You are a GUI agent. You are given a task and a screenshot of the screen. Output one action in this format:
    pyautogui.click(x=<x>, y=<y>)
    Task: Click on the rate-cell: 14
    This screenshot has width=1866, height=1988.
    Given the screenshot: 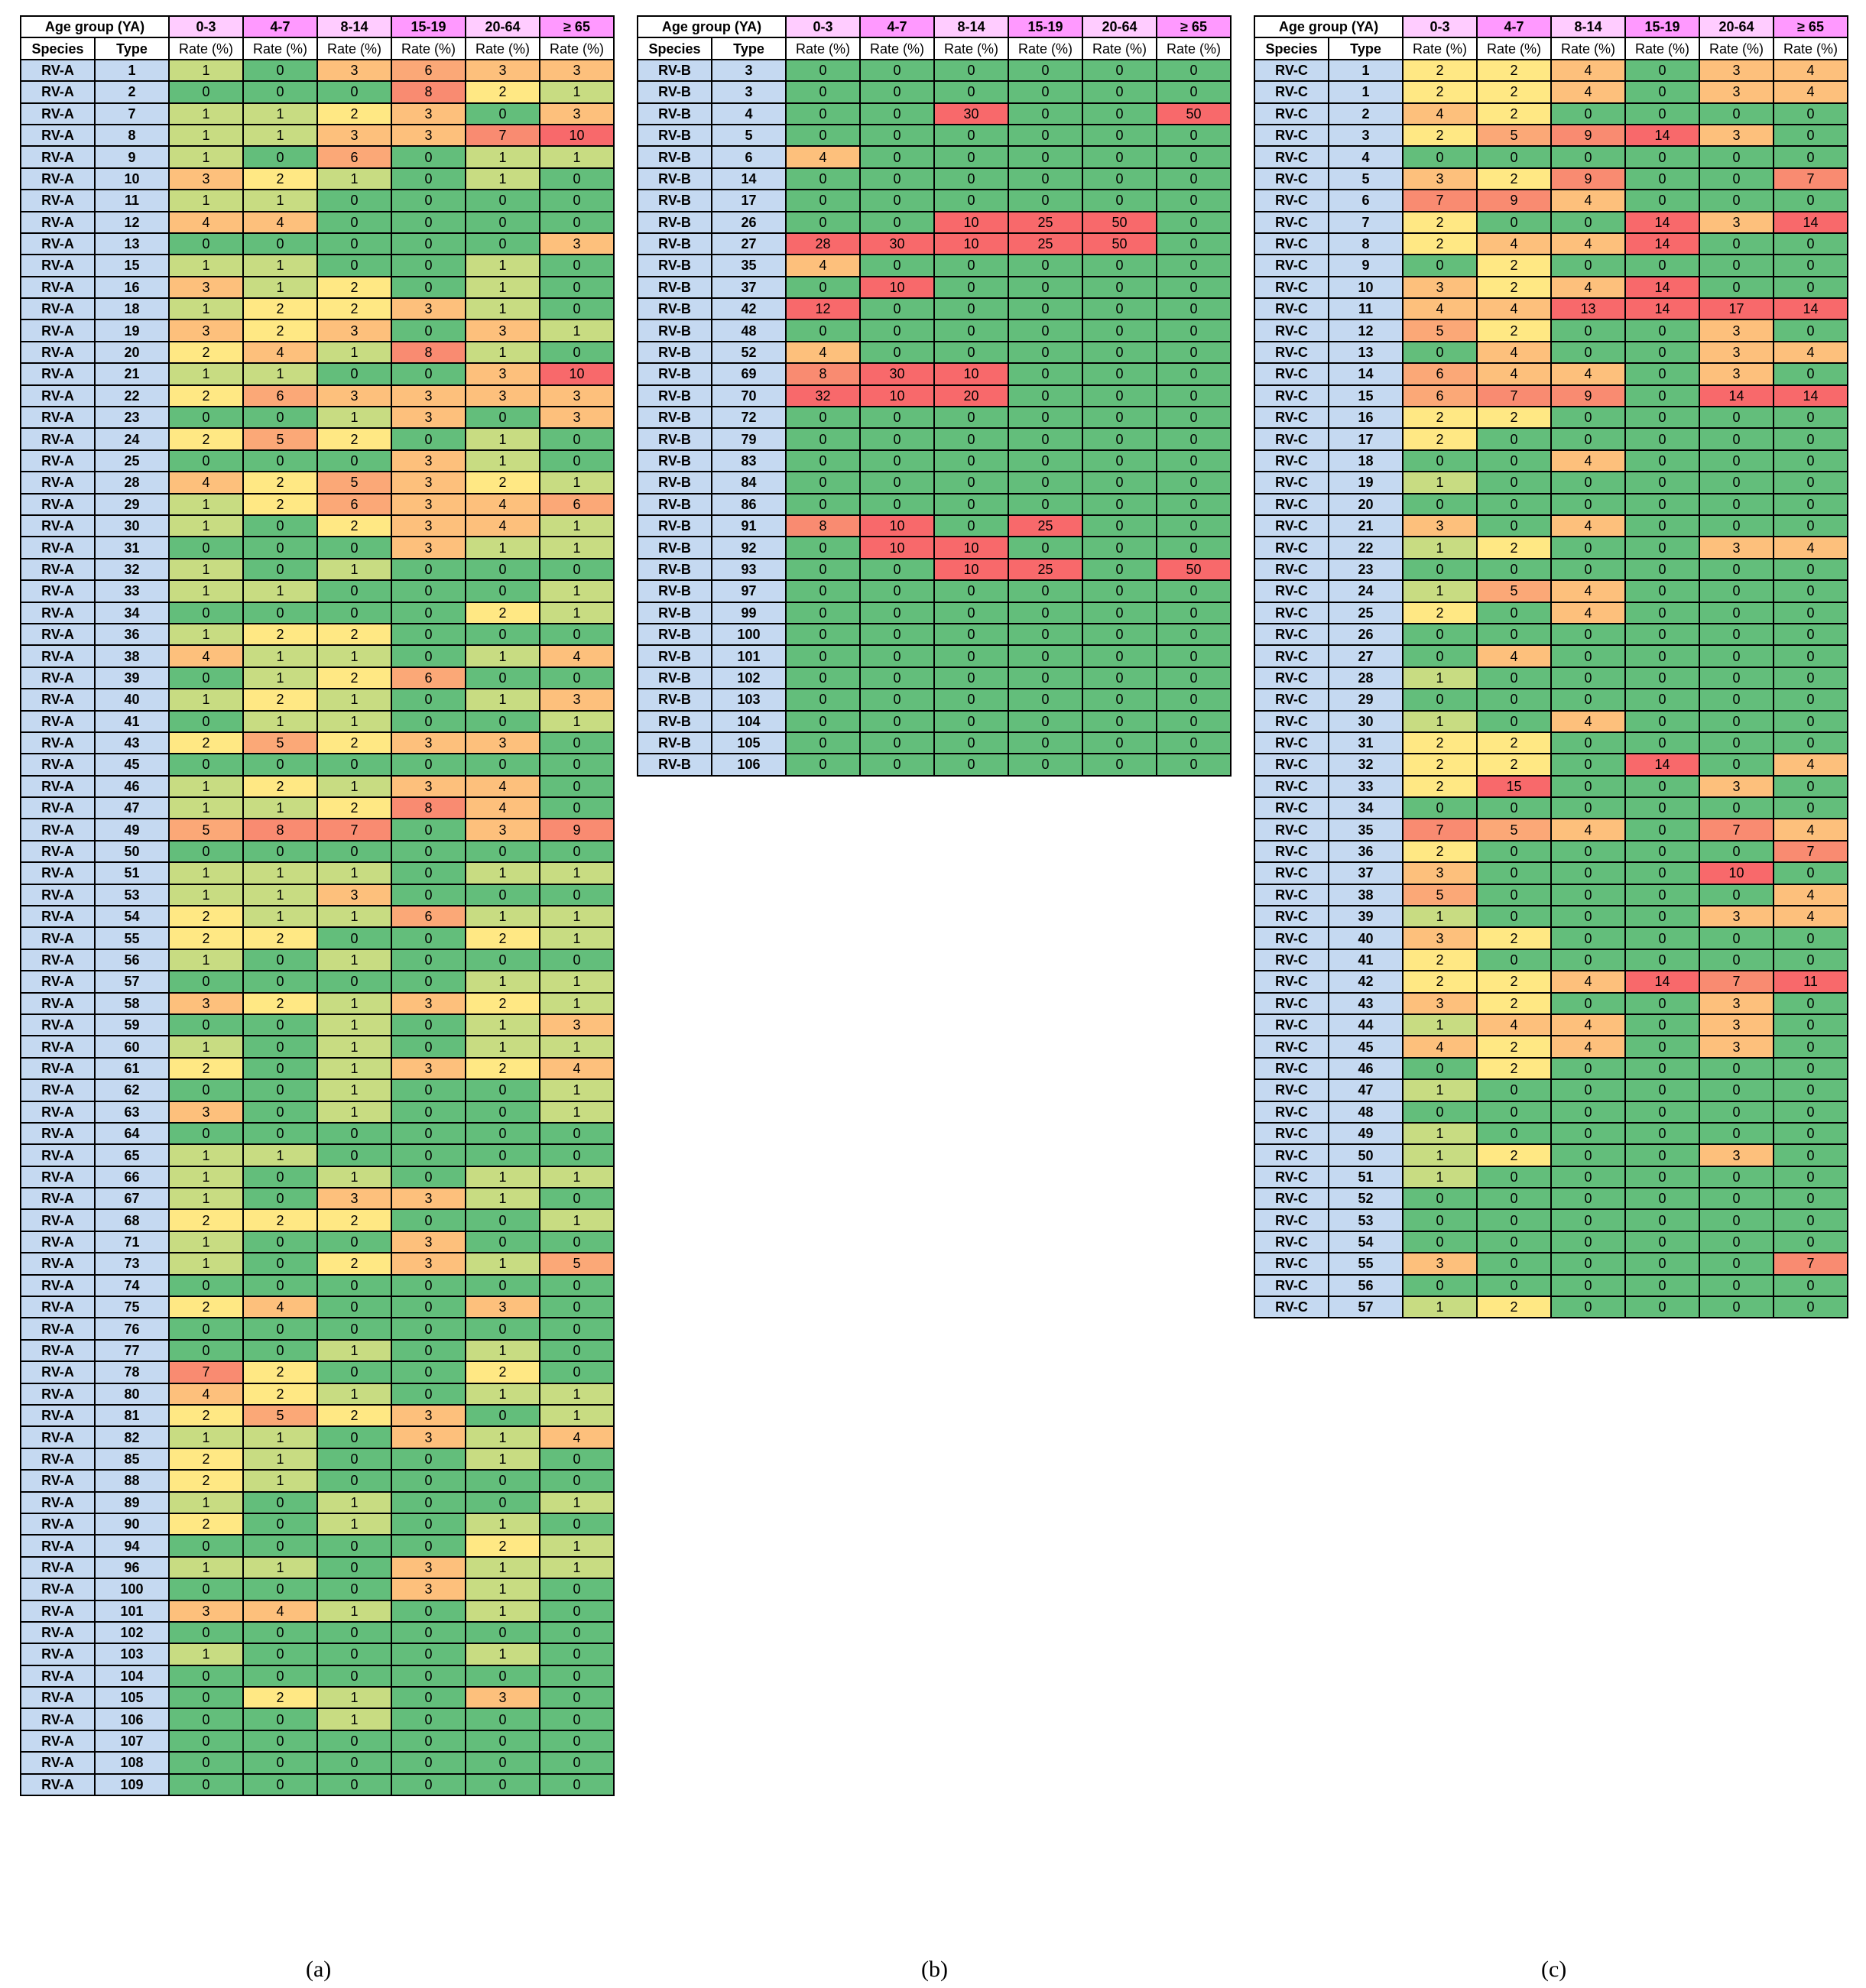 What is the action you would take?
    pyautogui.click(x=1662, y=309)
    